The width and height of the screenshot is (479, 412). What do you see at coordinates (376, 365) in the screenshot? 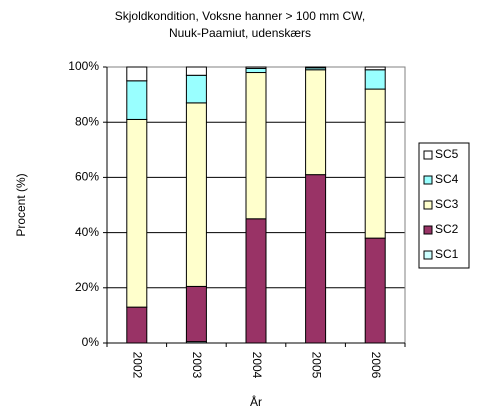
I see `x-tick-label: 2006` at bounding box center [376, 365].